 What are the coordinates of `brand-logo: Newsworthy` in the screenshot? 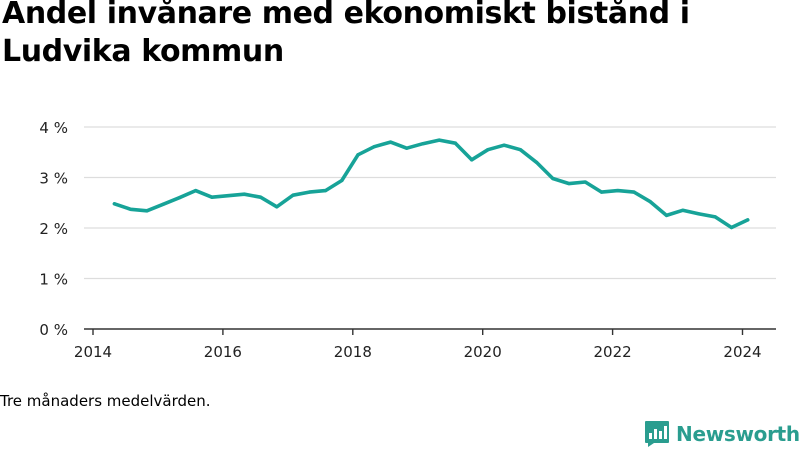 It's located at (722, 434).